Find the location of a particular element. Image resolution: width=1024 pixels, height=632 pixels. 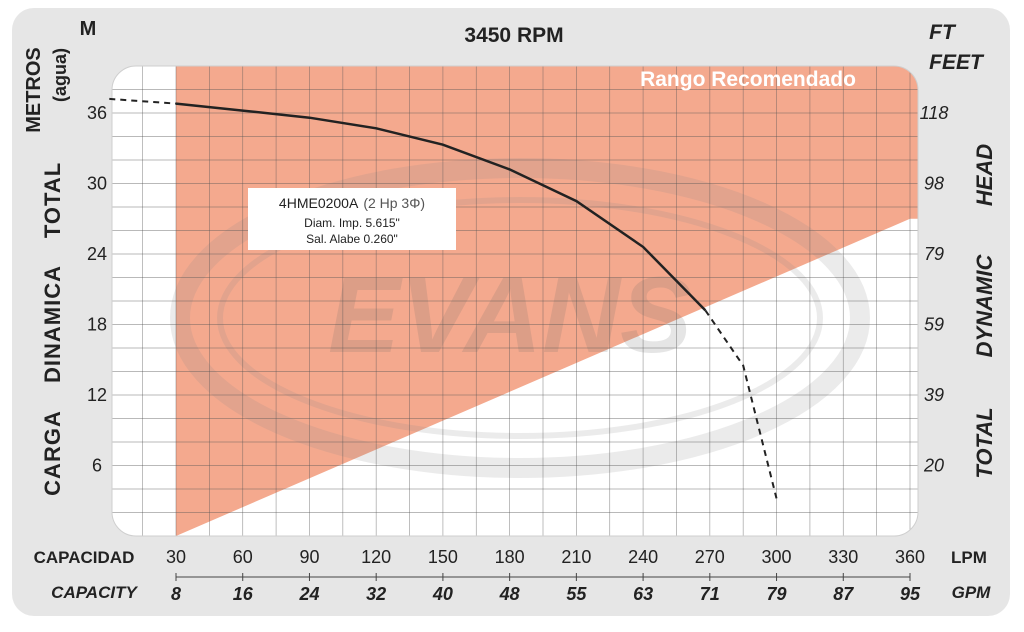

x2-axis-tick-label: 8 is located at coordinates (176, 594).